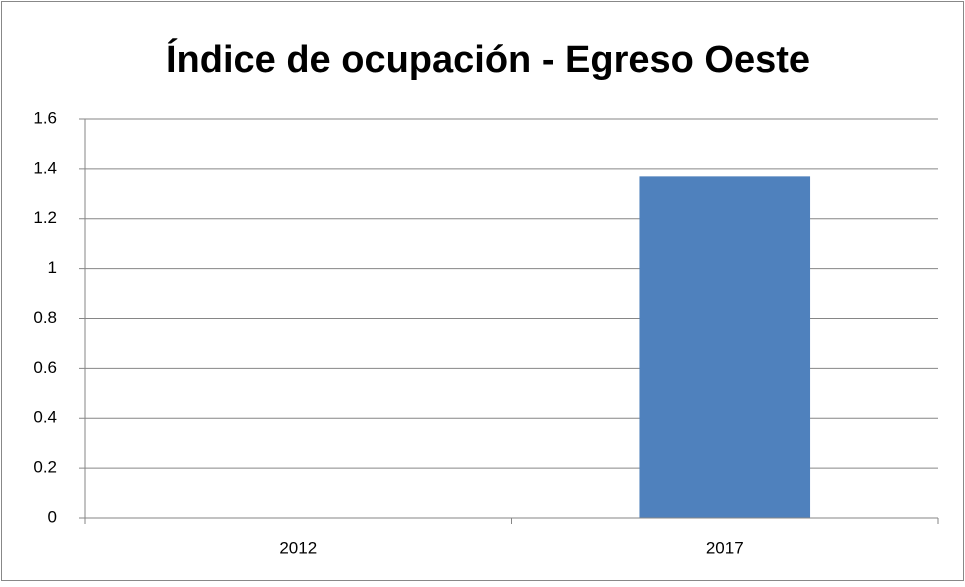  I want to click on y-tick-label: 1.6, so click(45, 117).